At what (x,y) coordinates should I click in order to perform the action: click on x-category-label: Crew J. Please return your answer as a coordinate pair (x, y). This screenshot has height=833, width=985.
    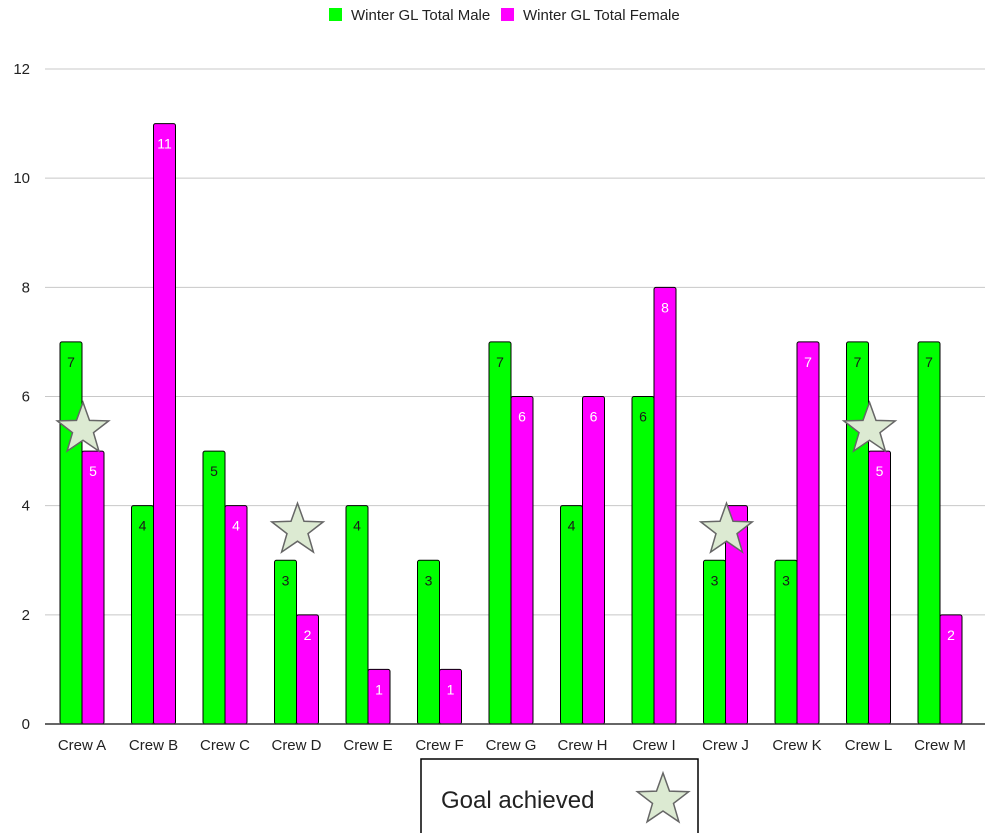
    Looking at the image, I should click on (725, 745).